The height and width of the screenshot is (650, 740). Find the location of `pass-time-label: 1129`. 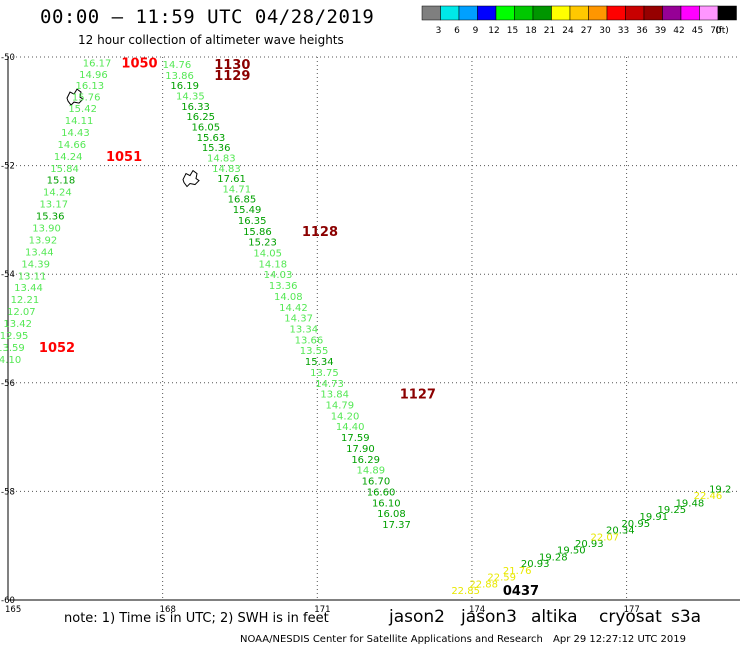

pass-time-label: 1129 is located at coordinates (232, 76).